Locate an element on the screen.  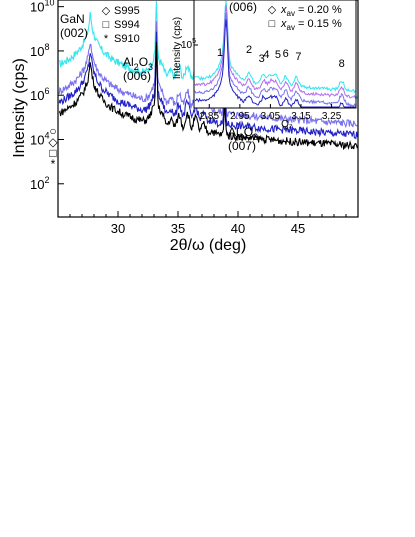
series-marker-1: ○ is located at coordinates (52, 131).